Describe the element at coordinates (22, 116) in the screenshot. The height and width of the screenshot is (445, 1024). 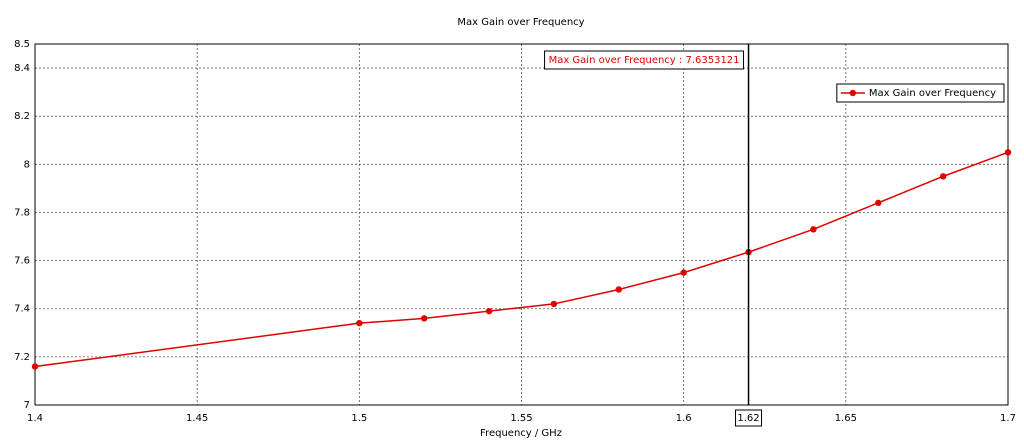
I see `y-tick-label: 8.2` at that location.